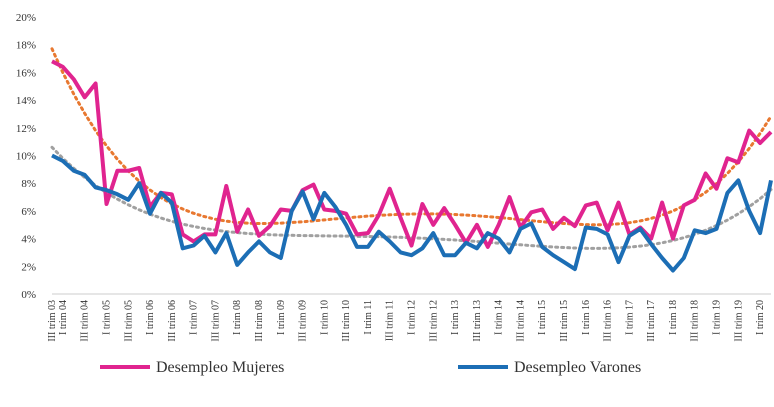 The image size is (774, 407). I want to click on x-tick-label: III trim 10, so click(346, 321).